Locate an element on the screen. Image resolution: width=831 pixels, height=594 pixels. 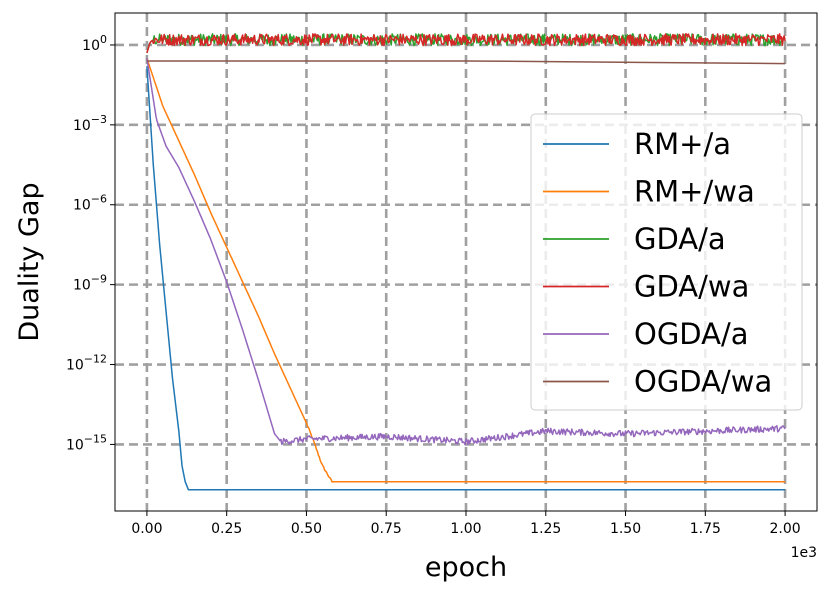
legend-label: OGDA/a is located at coordinates (691, 334).